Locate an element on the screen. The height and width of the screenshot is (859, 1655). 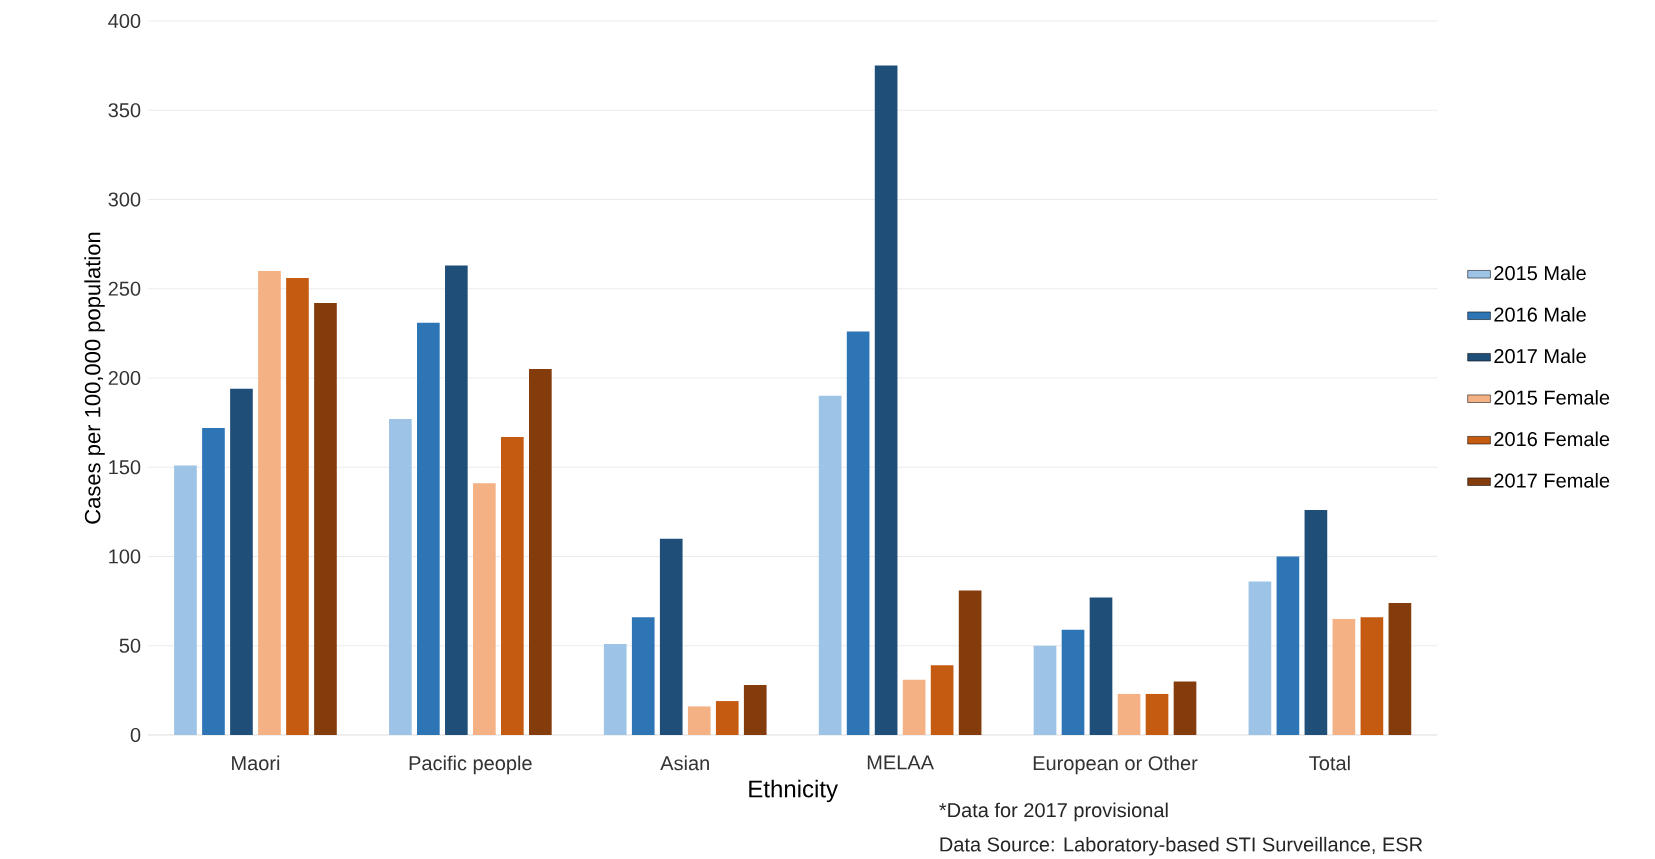
x-tick-label: European or Other is located at coordinates (1115, 765).